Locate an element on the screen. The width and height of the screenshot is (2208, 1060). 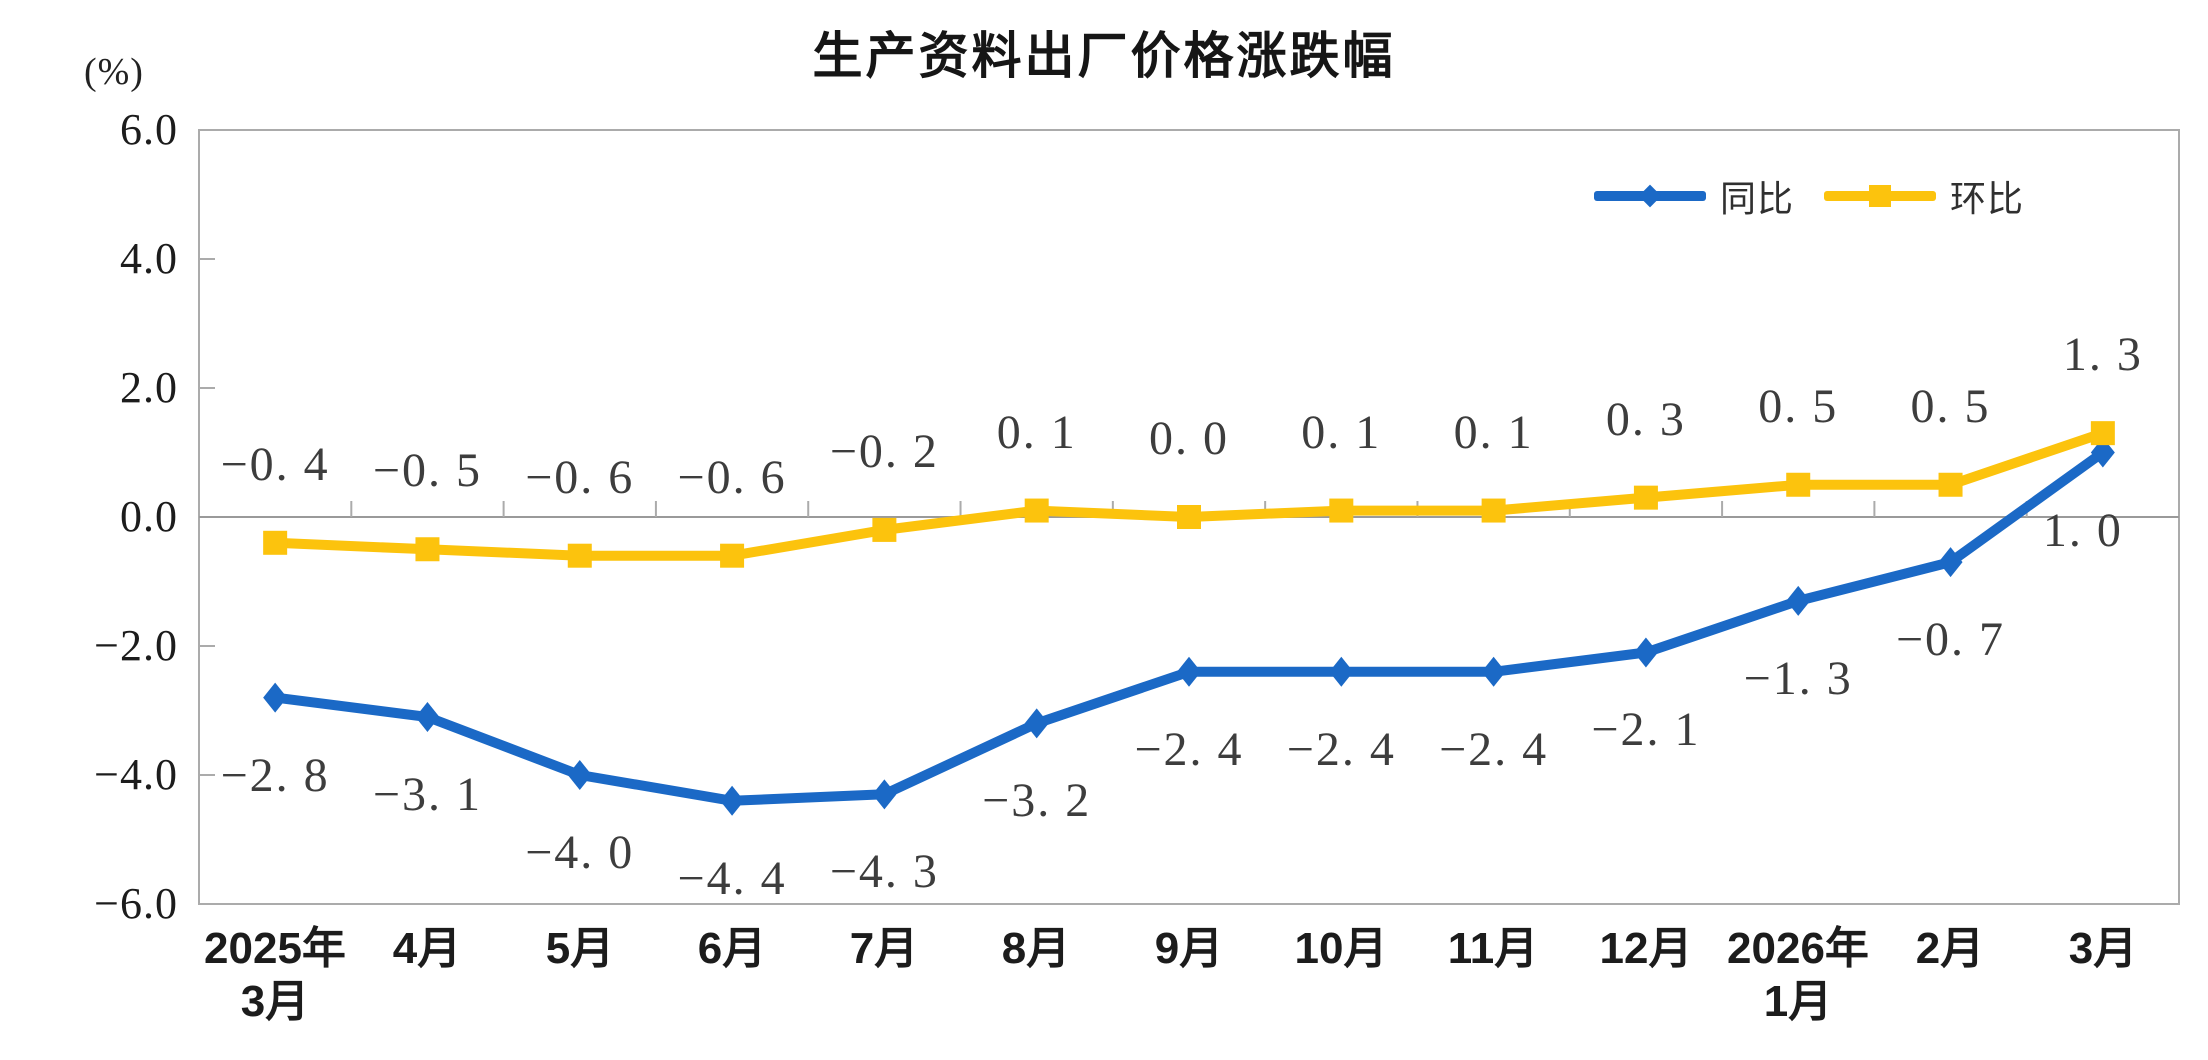
data-point-label: −3. 1 is located at coordinates (427, 794).